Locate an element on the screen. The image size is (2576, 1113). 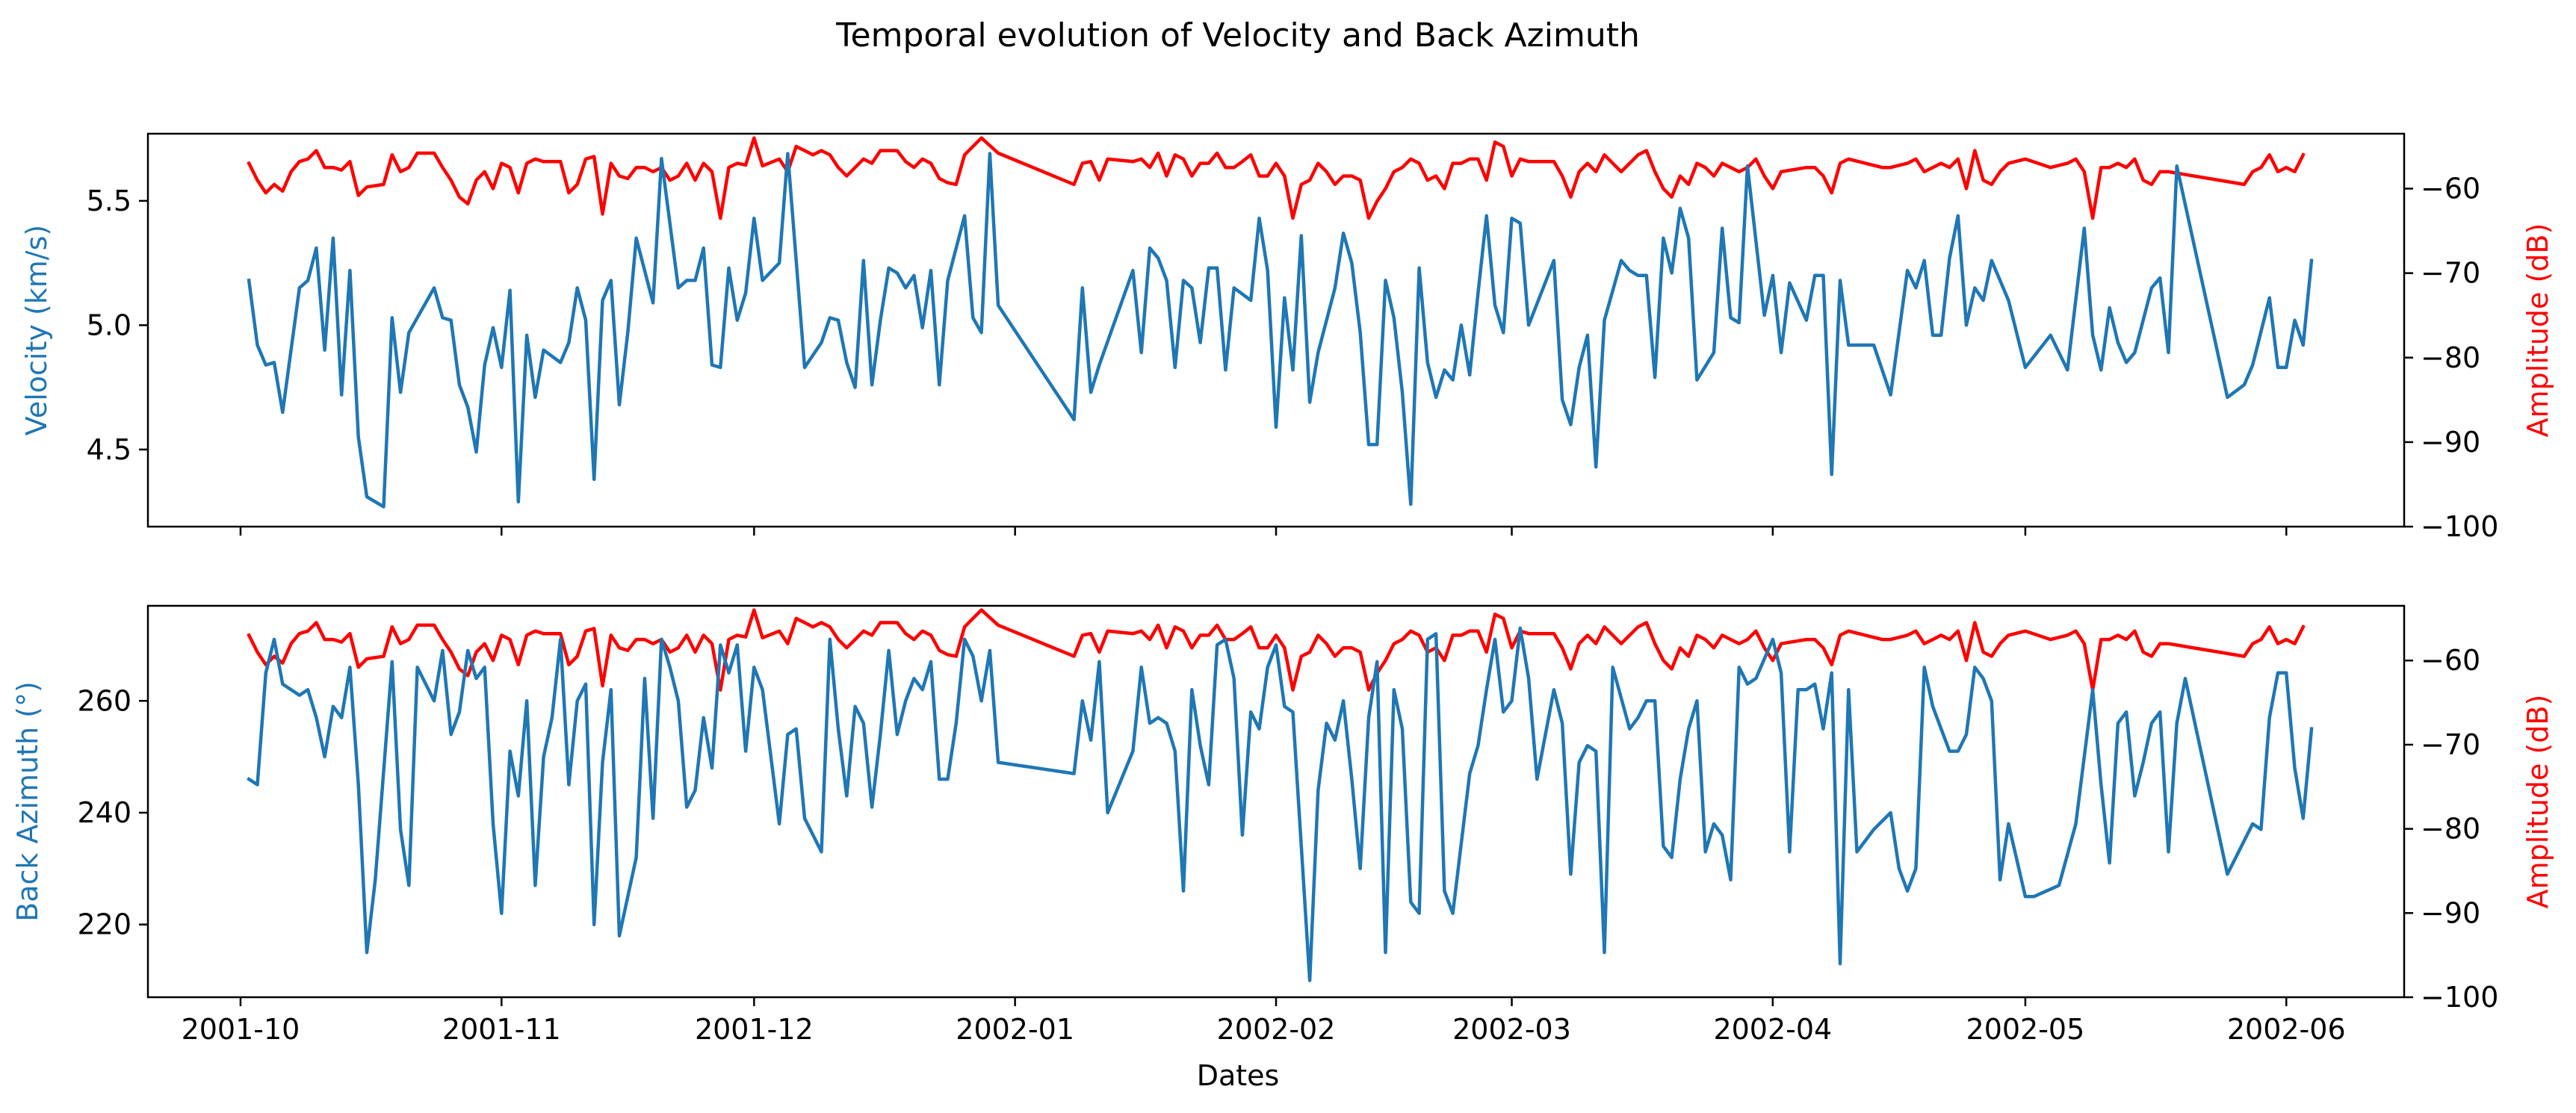
y-axis-label: Back Azimuth (°) is located at coordinates (27, 801).